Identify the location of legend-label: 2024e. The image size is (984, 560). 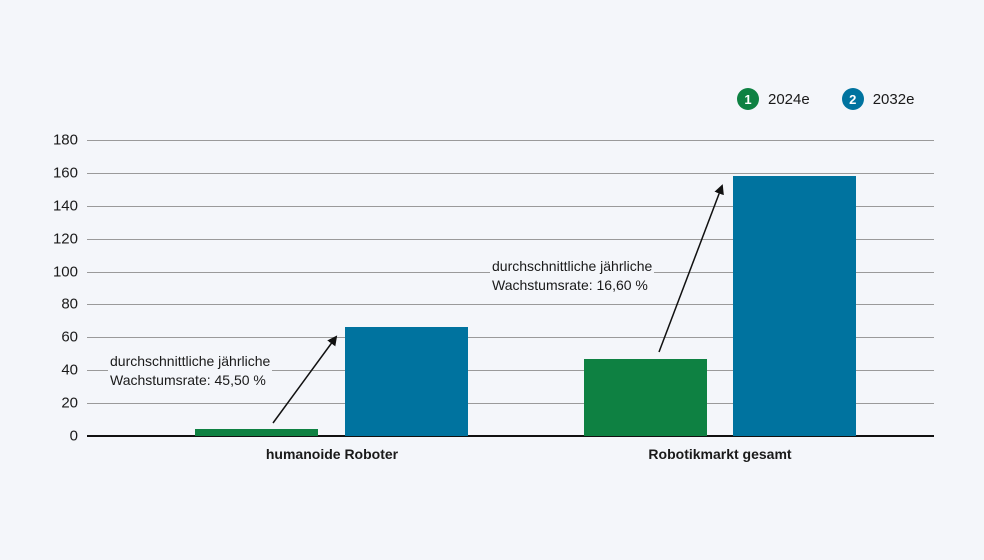
(789, 99).